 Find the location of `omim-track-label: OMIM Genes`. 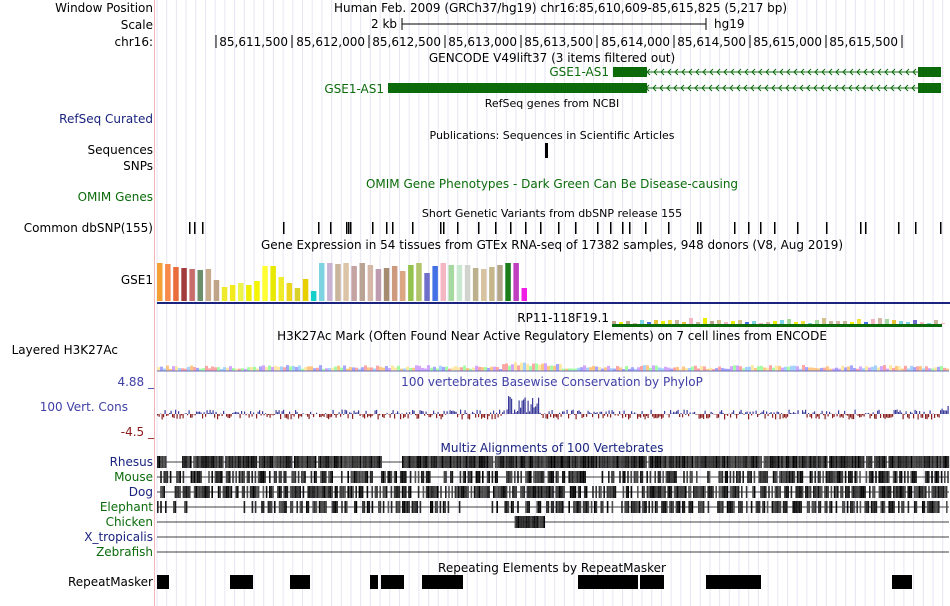

omim-track-label: OMIM Genes is located at coordinates (115, 197).